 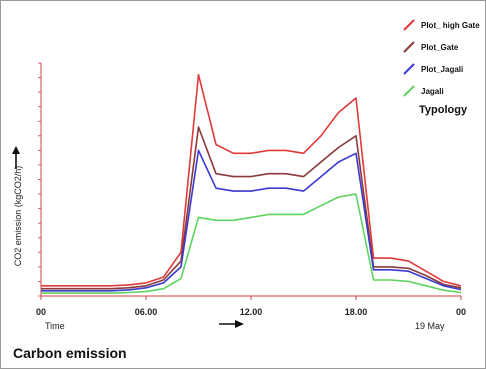 I want to click on x-axis-label: Time, so click(x=55, y=326).